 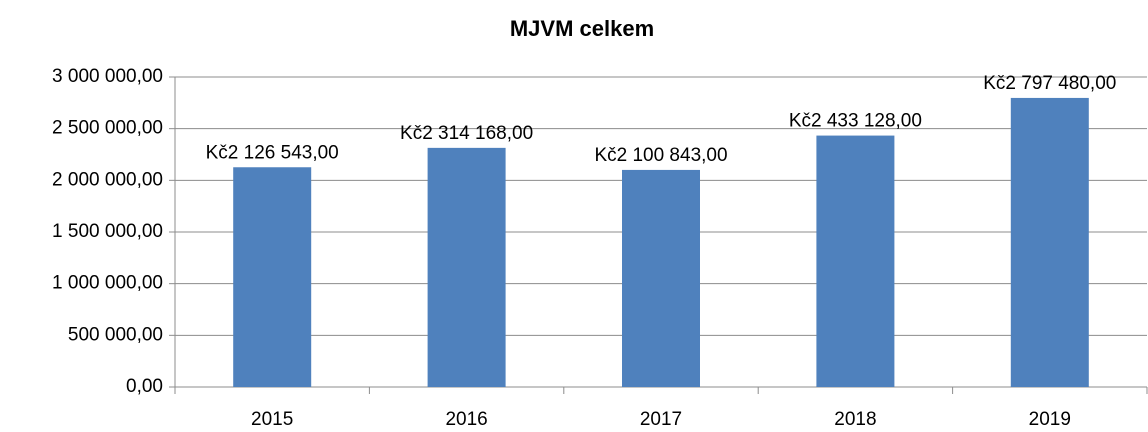 What do you see at coordinates (107, 231) in the screenshot?
I see `y-tick-label: 1 500 000,00` at bounding box center [107, 231].